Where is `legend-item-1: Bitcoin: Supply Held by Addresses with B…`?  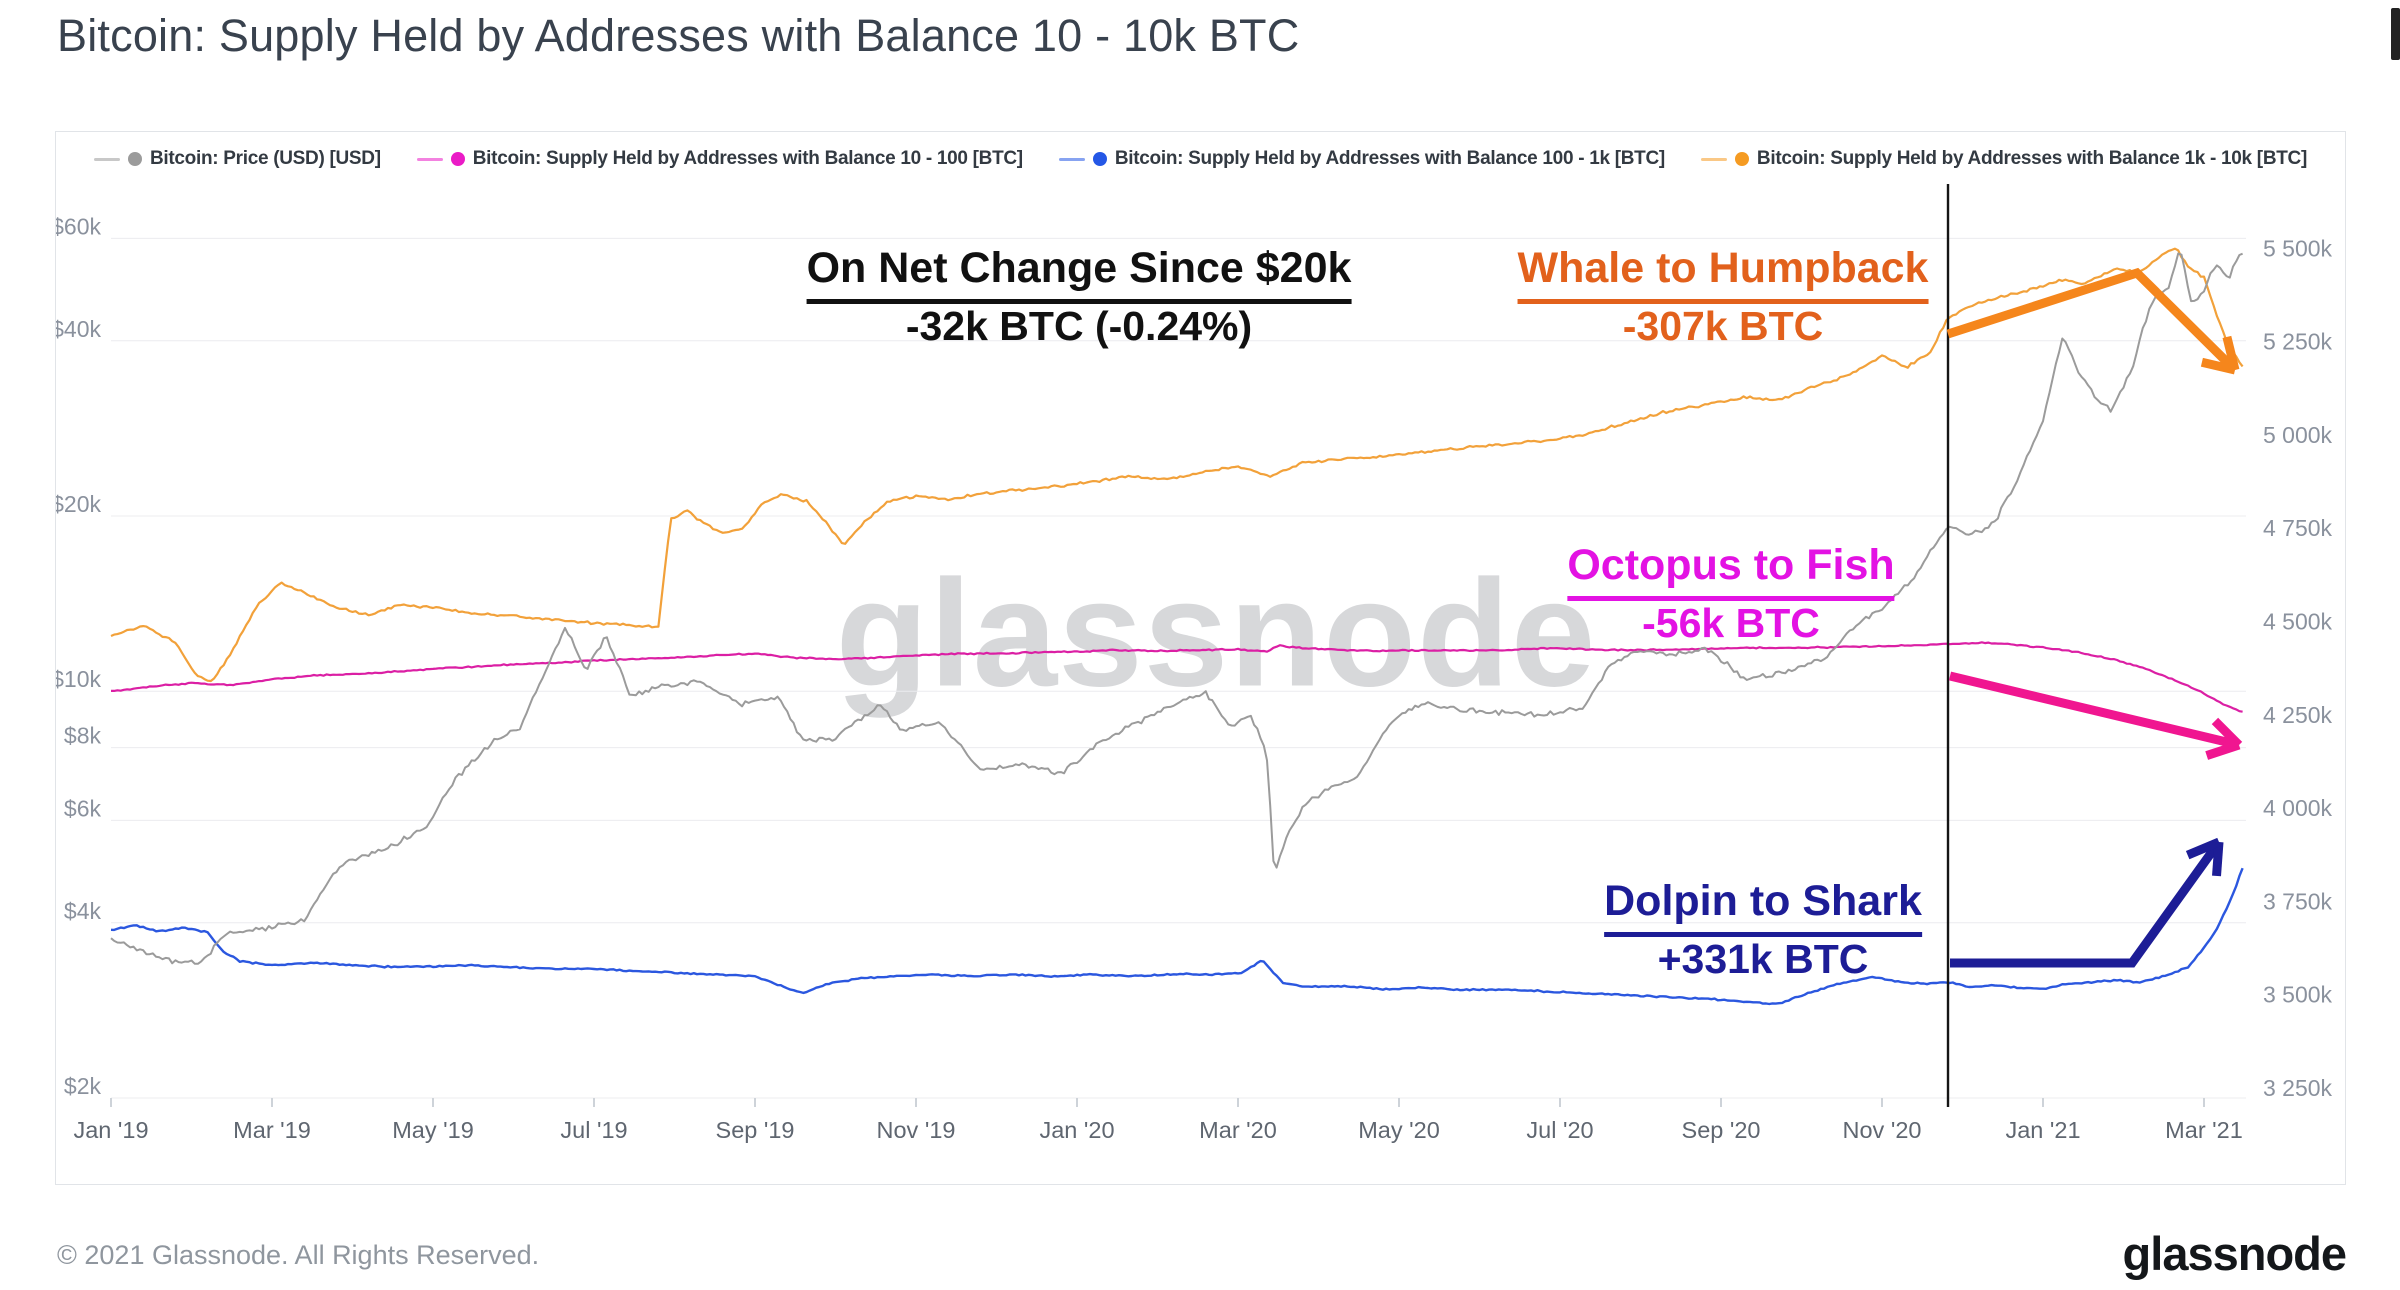
legend-item-1: Bitcoin: Supply Held by Addresses with B… is located at coordinates (719, 159).